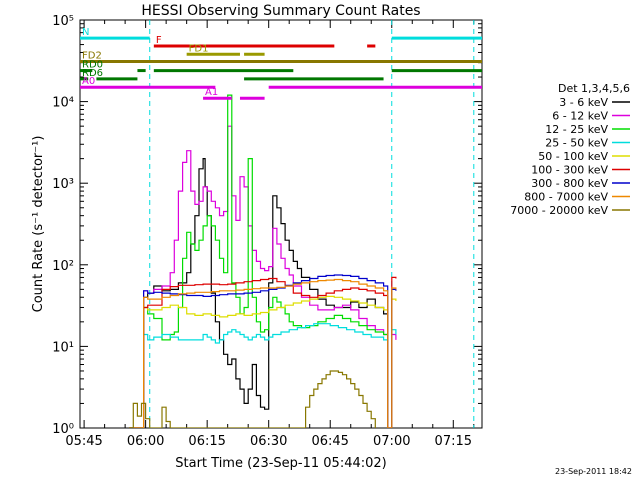 The width and height of the screenshot is (640, 480). I want to click on legend-entry-label: 3 - 6 keV, so click(583, 102).